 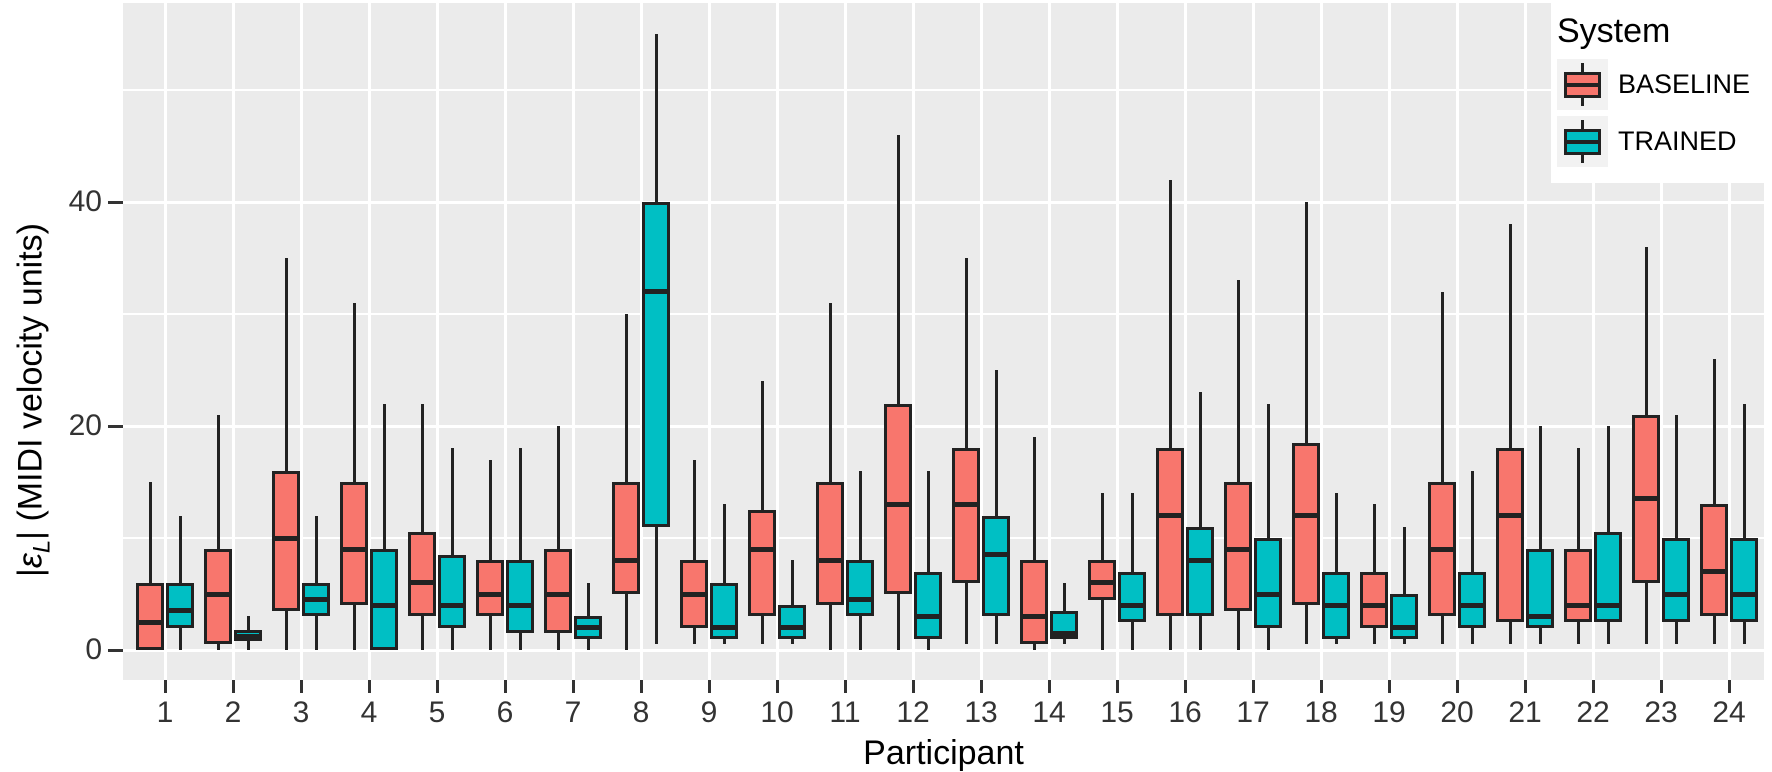 I want to click on boxplot-p24-baseline-median, so click(x=1714, y=572).